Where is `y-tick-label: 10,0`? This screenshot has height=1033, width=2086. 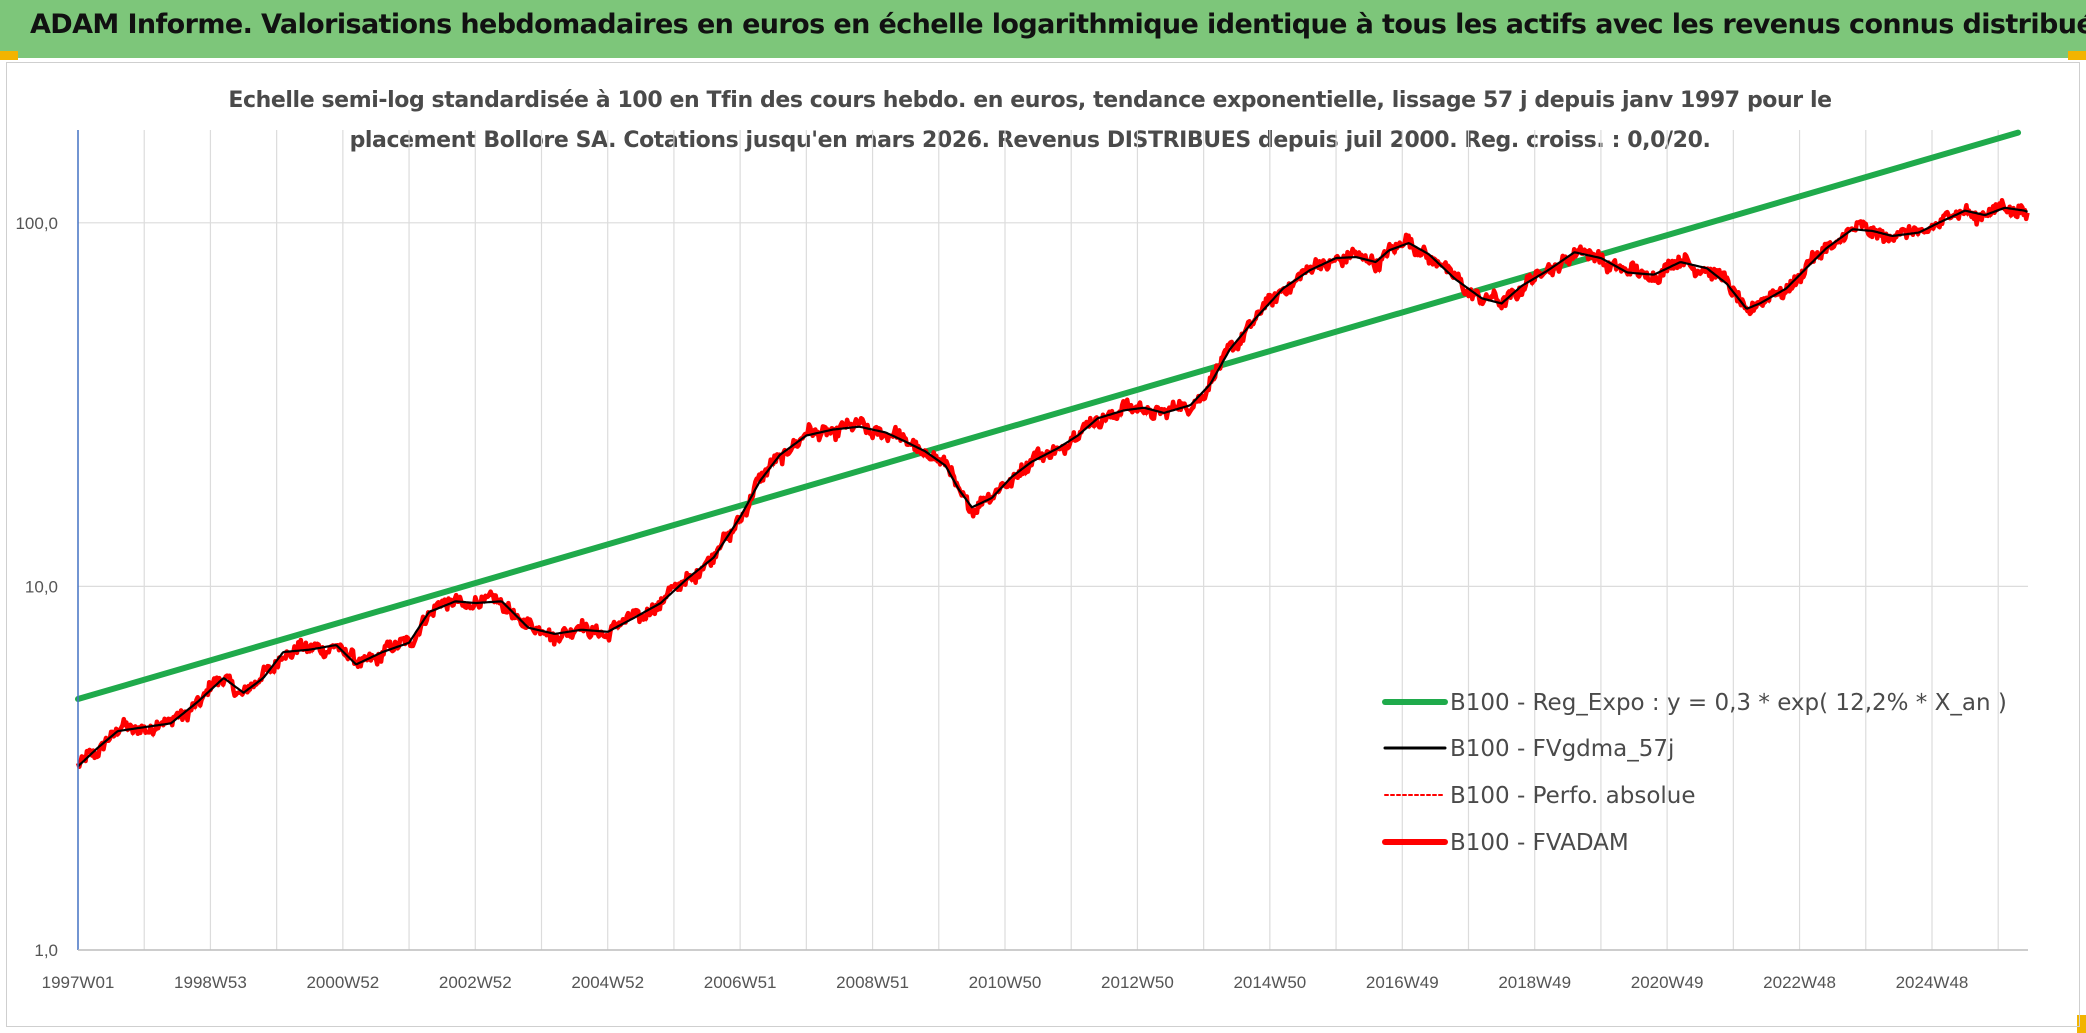 y-tick-label: 10,0 is located at coordinates (41, 586).